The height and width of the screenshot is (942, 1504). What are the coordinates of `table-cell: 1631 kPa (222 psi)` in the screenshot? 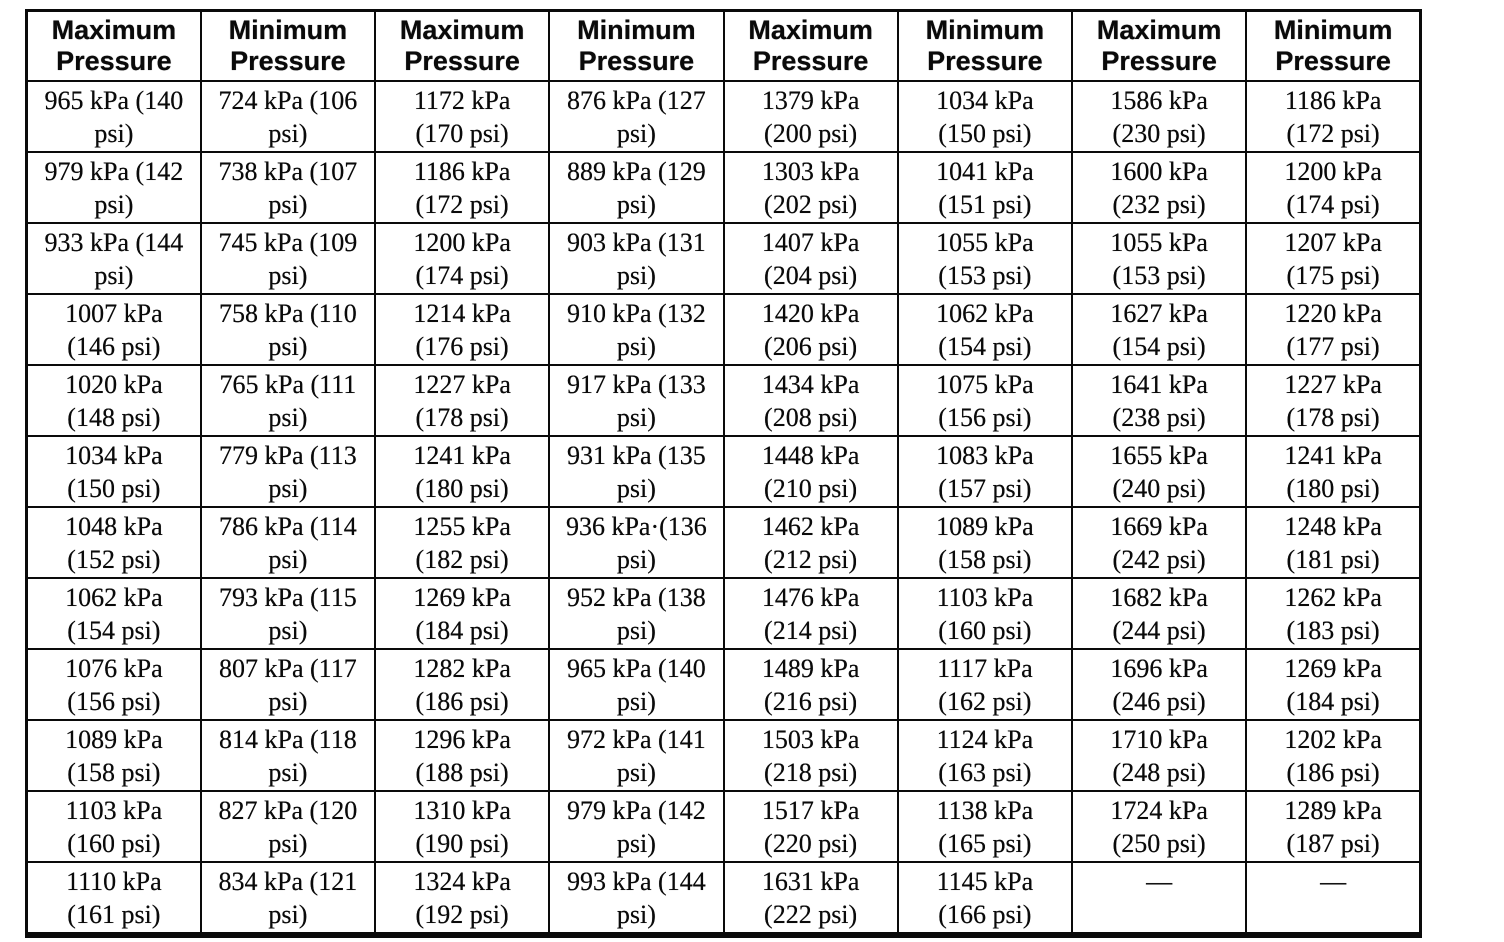 It's located at (810, 898).